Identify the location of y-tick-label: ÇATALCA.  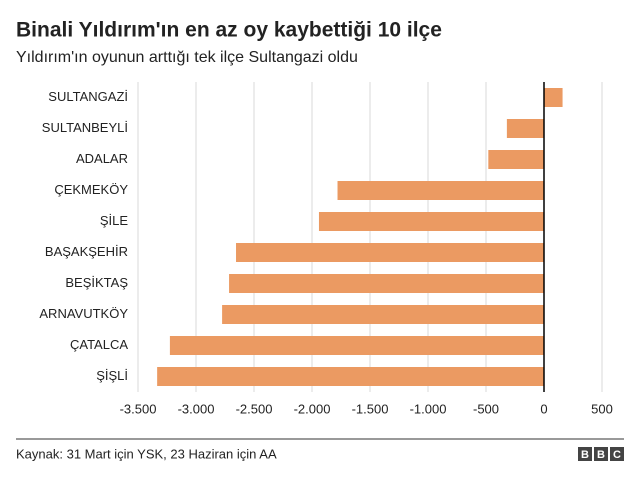
(99, 344).